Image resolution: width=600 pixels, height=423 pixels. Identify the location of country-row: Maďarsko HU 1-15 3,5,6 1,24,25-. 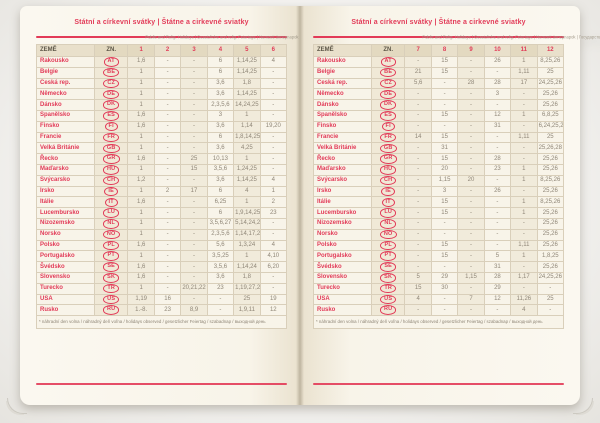
(162, 169).